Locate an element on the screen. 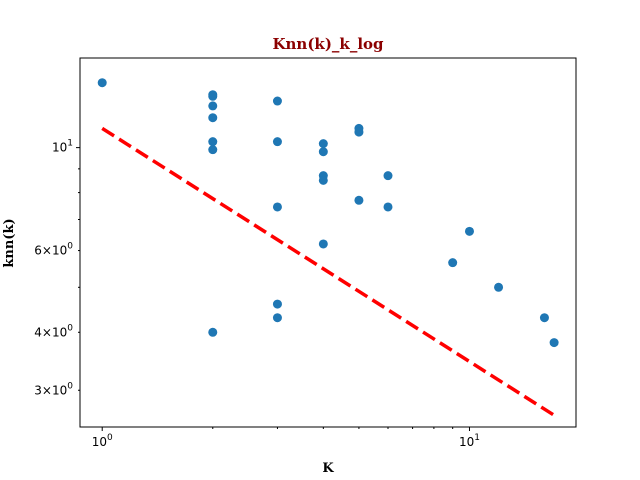 The image size is (640, 480). y-axis: 3×100 4×100 6×100 101 is located at coordinates (57, 268).